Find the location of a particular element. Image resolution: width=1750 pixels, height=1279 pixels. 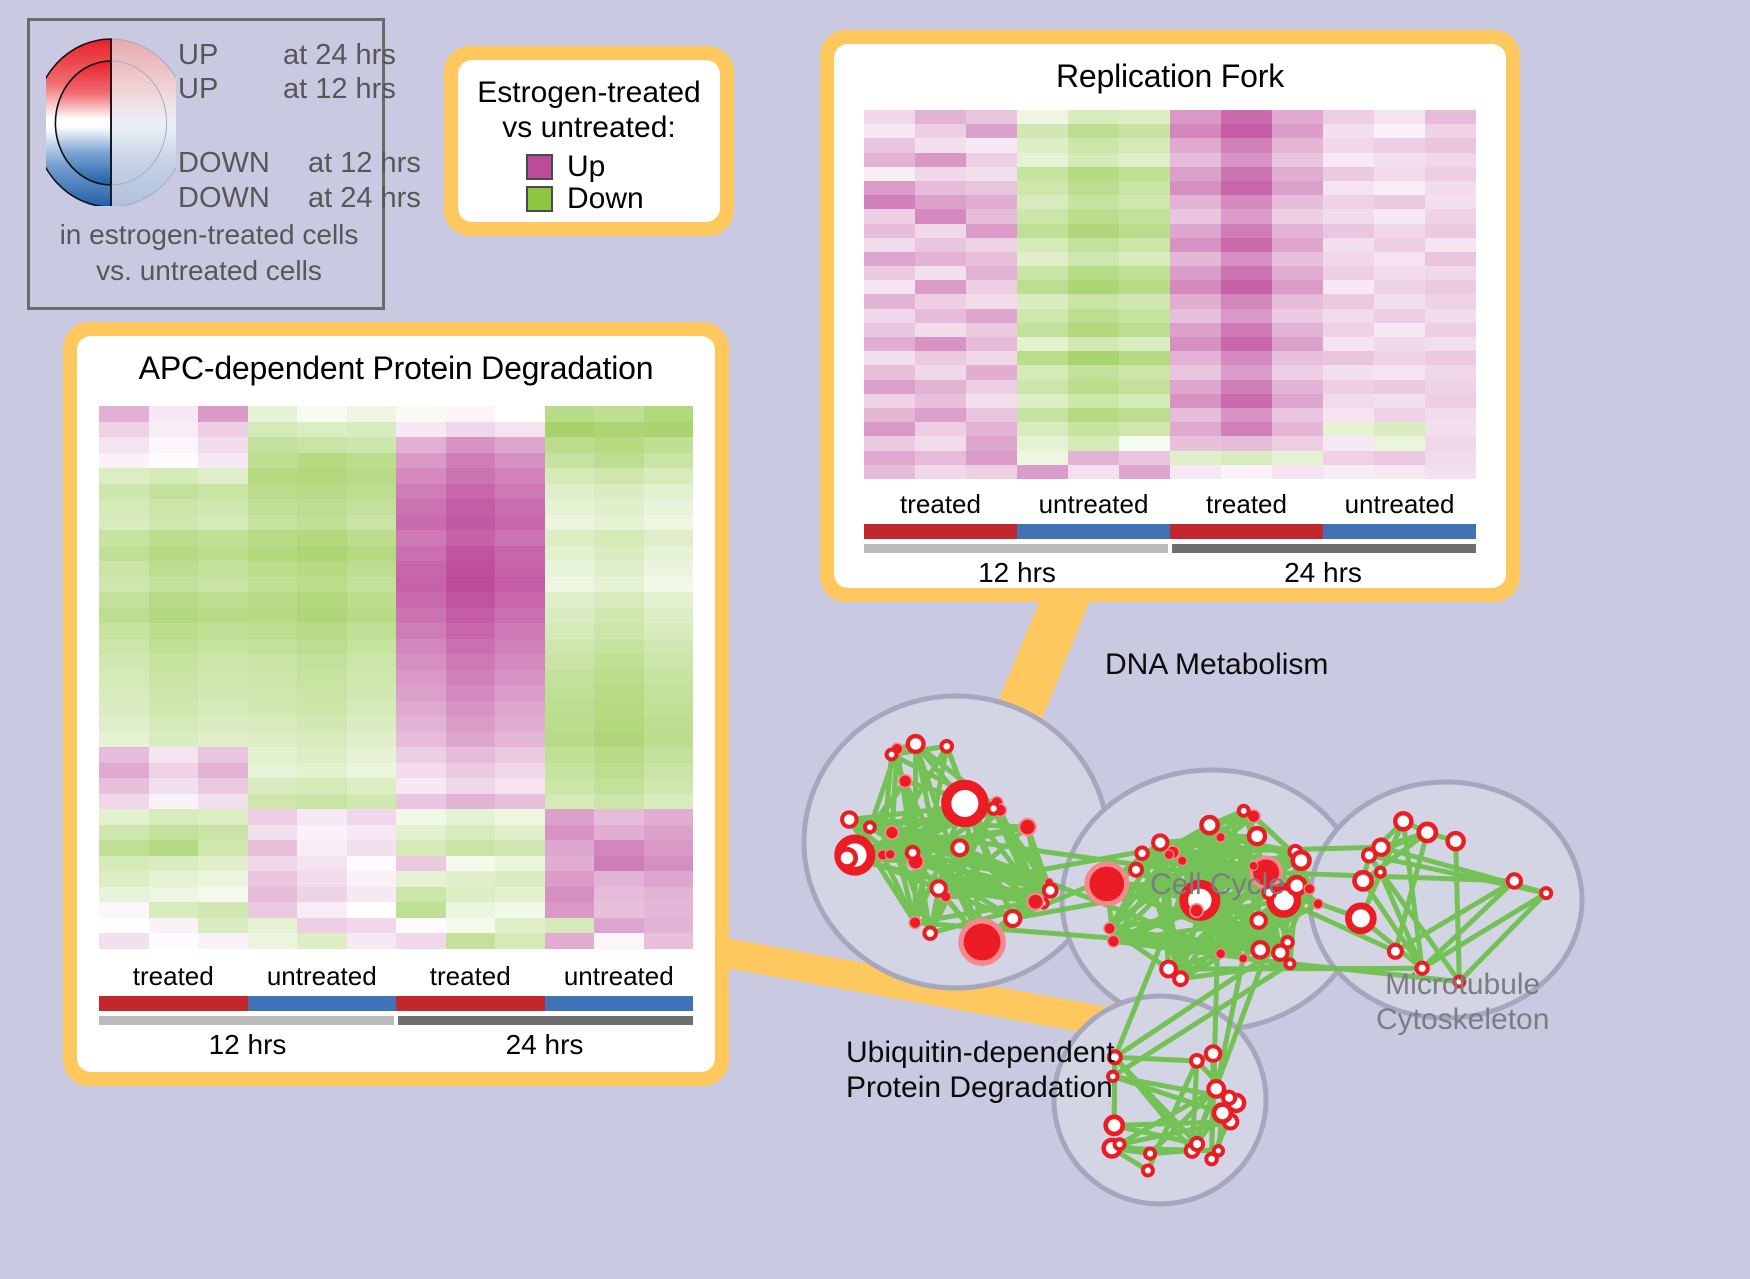

legend-items: Up Down is located at coordinates (589, 181).